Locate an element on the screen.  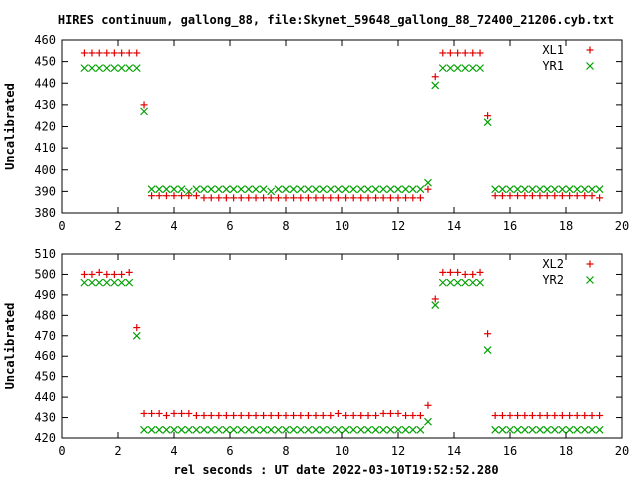
legend-marker-yr1 is located at coordinates (590, 66).